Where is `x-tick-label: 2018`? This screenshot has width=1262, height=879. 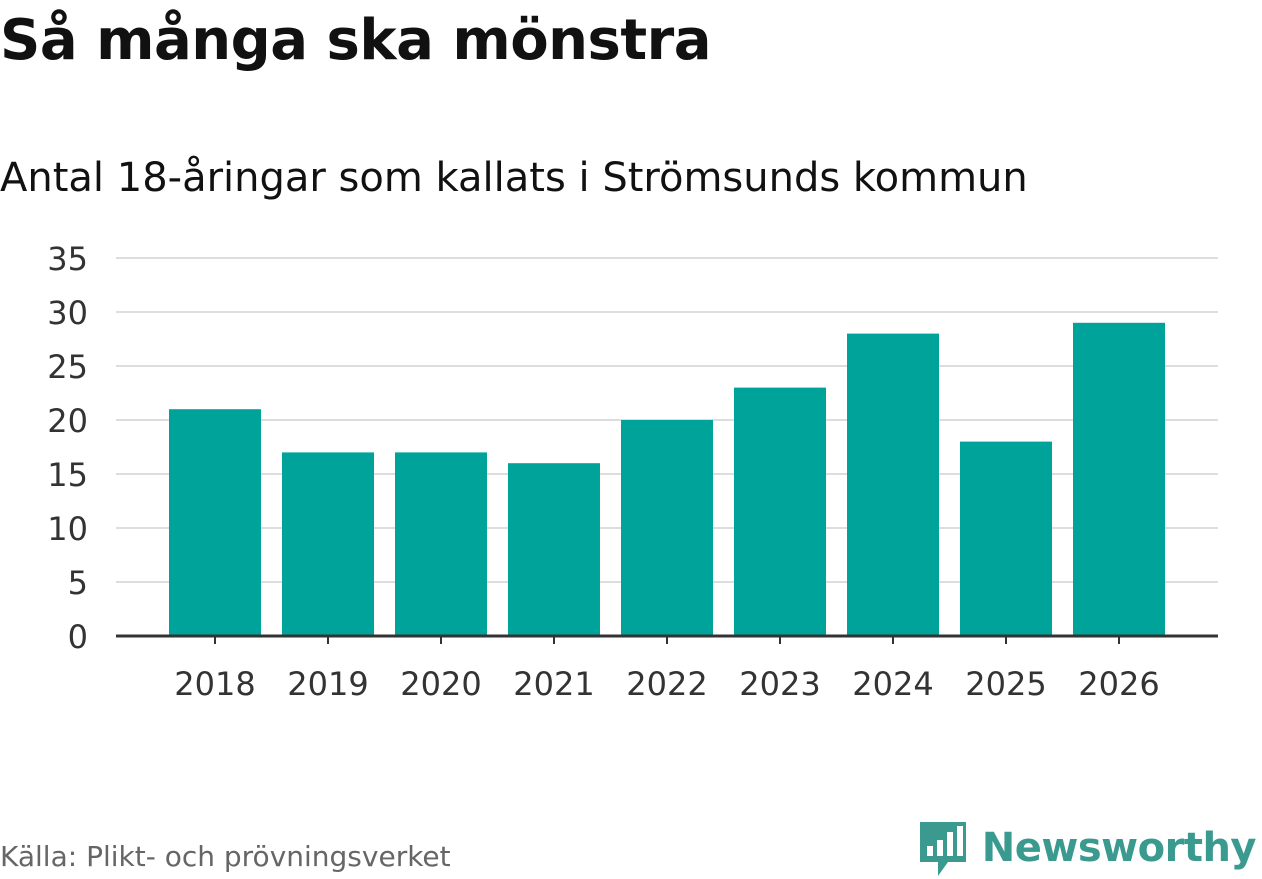
x-tick-label: 2018 is located at coordinates (214, 684).